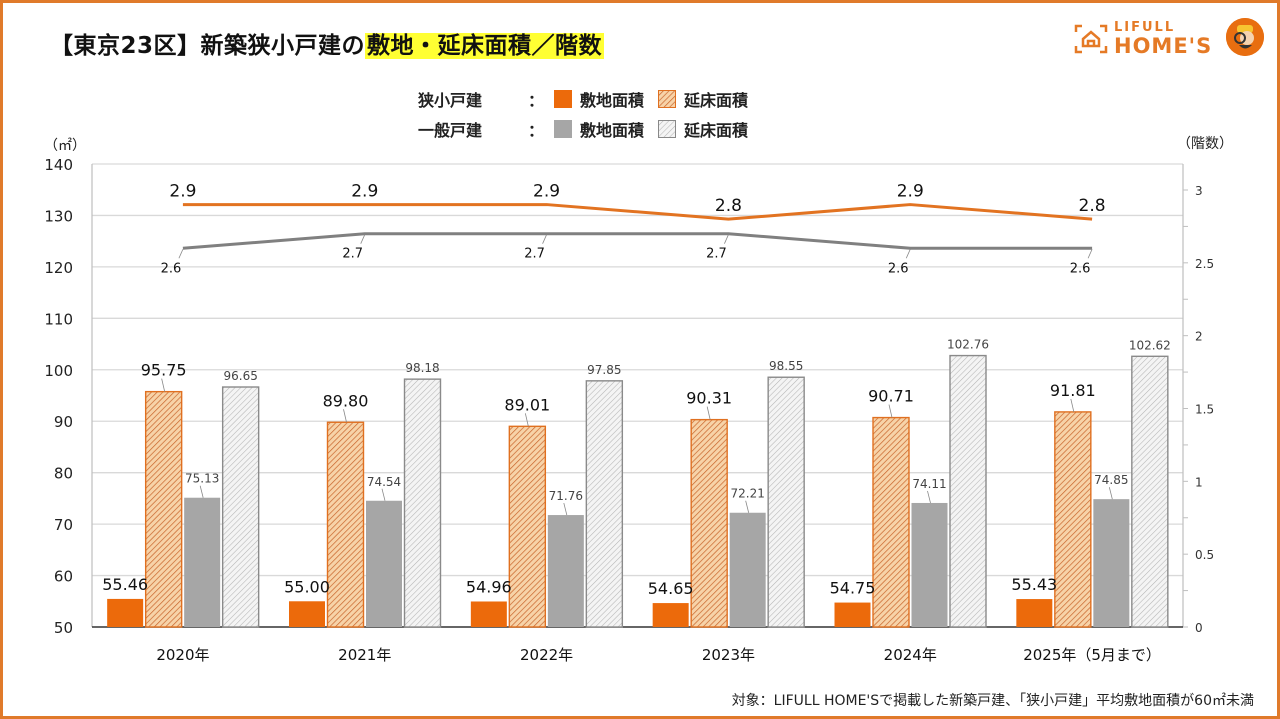  What do you see at coordinates (786, 366) in the screenshot?
I see `bar-data-label: 98.55` at bounding box center [786, 366].